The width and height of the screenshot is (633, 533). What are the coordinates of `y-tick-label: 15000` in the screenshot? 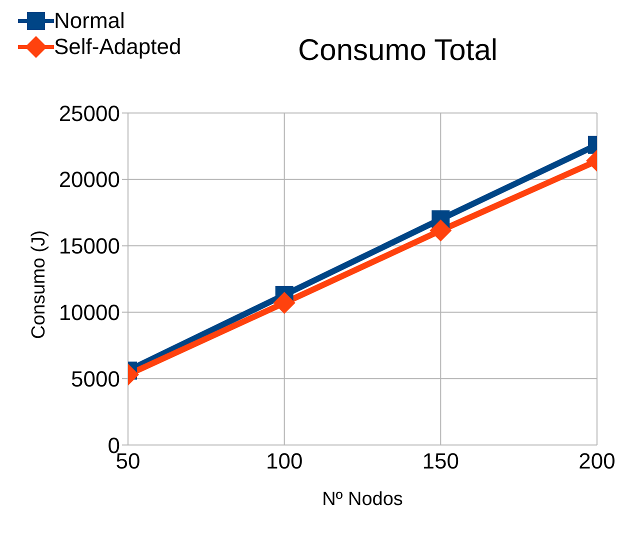 It's located at (89, 246).